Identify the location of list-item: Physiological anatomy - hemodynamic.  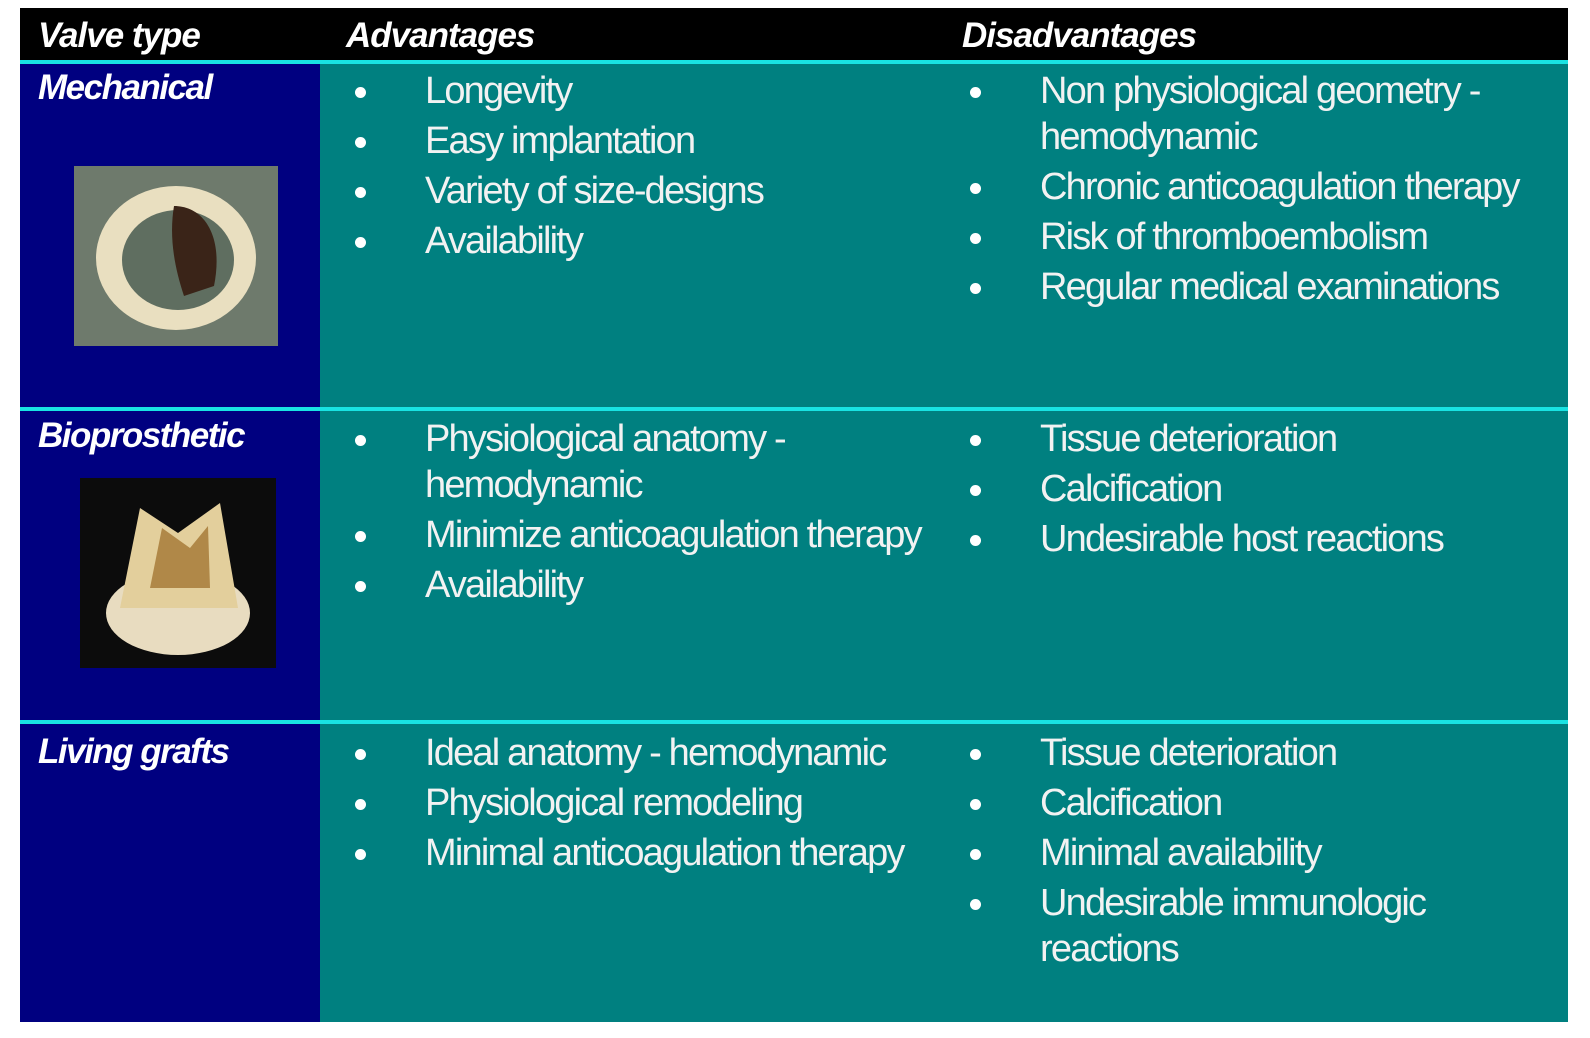
(640, 462).